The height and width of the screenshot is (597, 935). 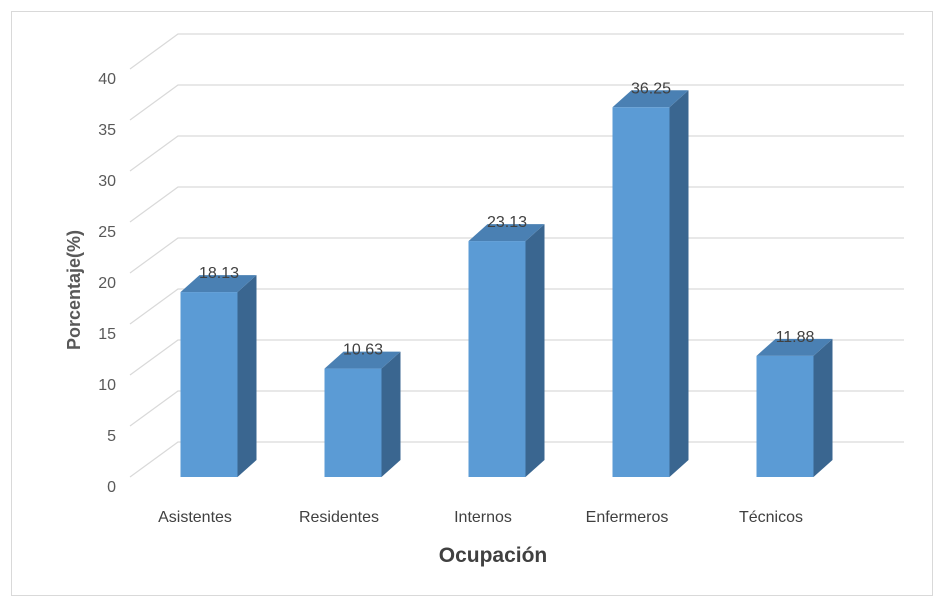 What do you see at coordinates (111, 487) in the screenshot?
I see `y-tick-label: 0` at bounding box center [111, 487].